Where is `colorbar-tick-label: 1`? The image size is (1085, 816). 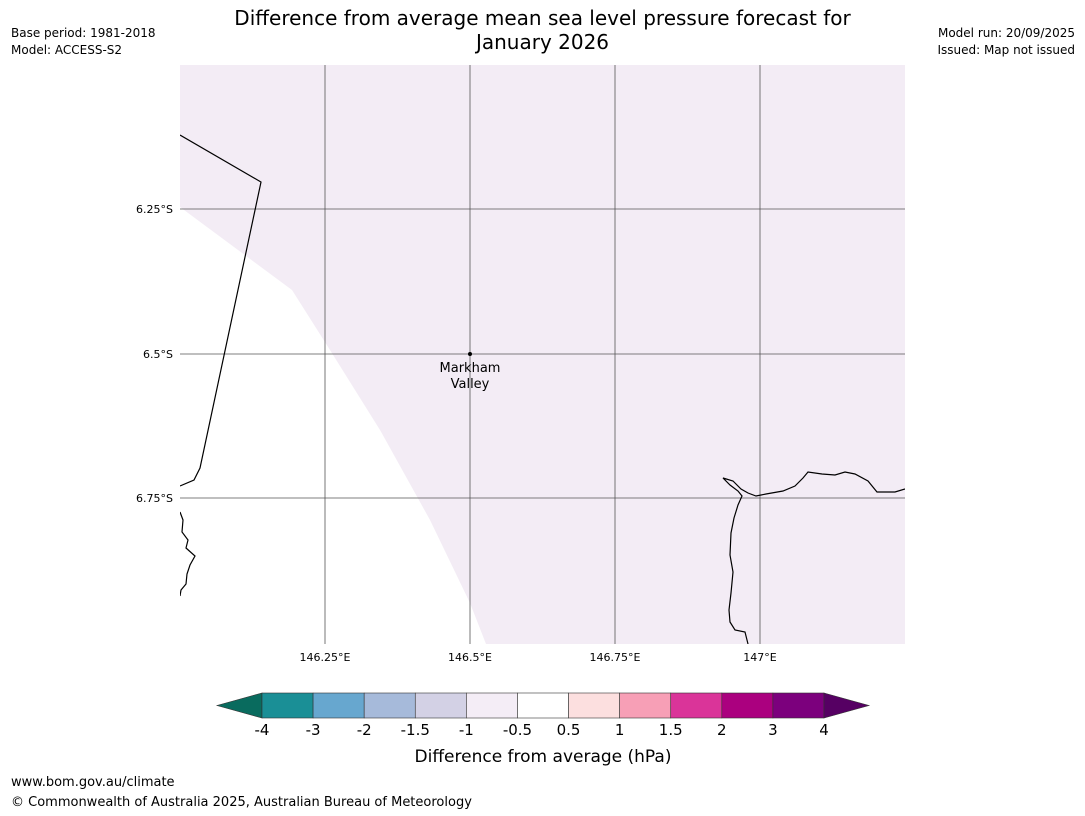 colorbar-tick-label: 1 is located at coordinates (620, 730).